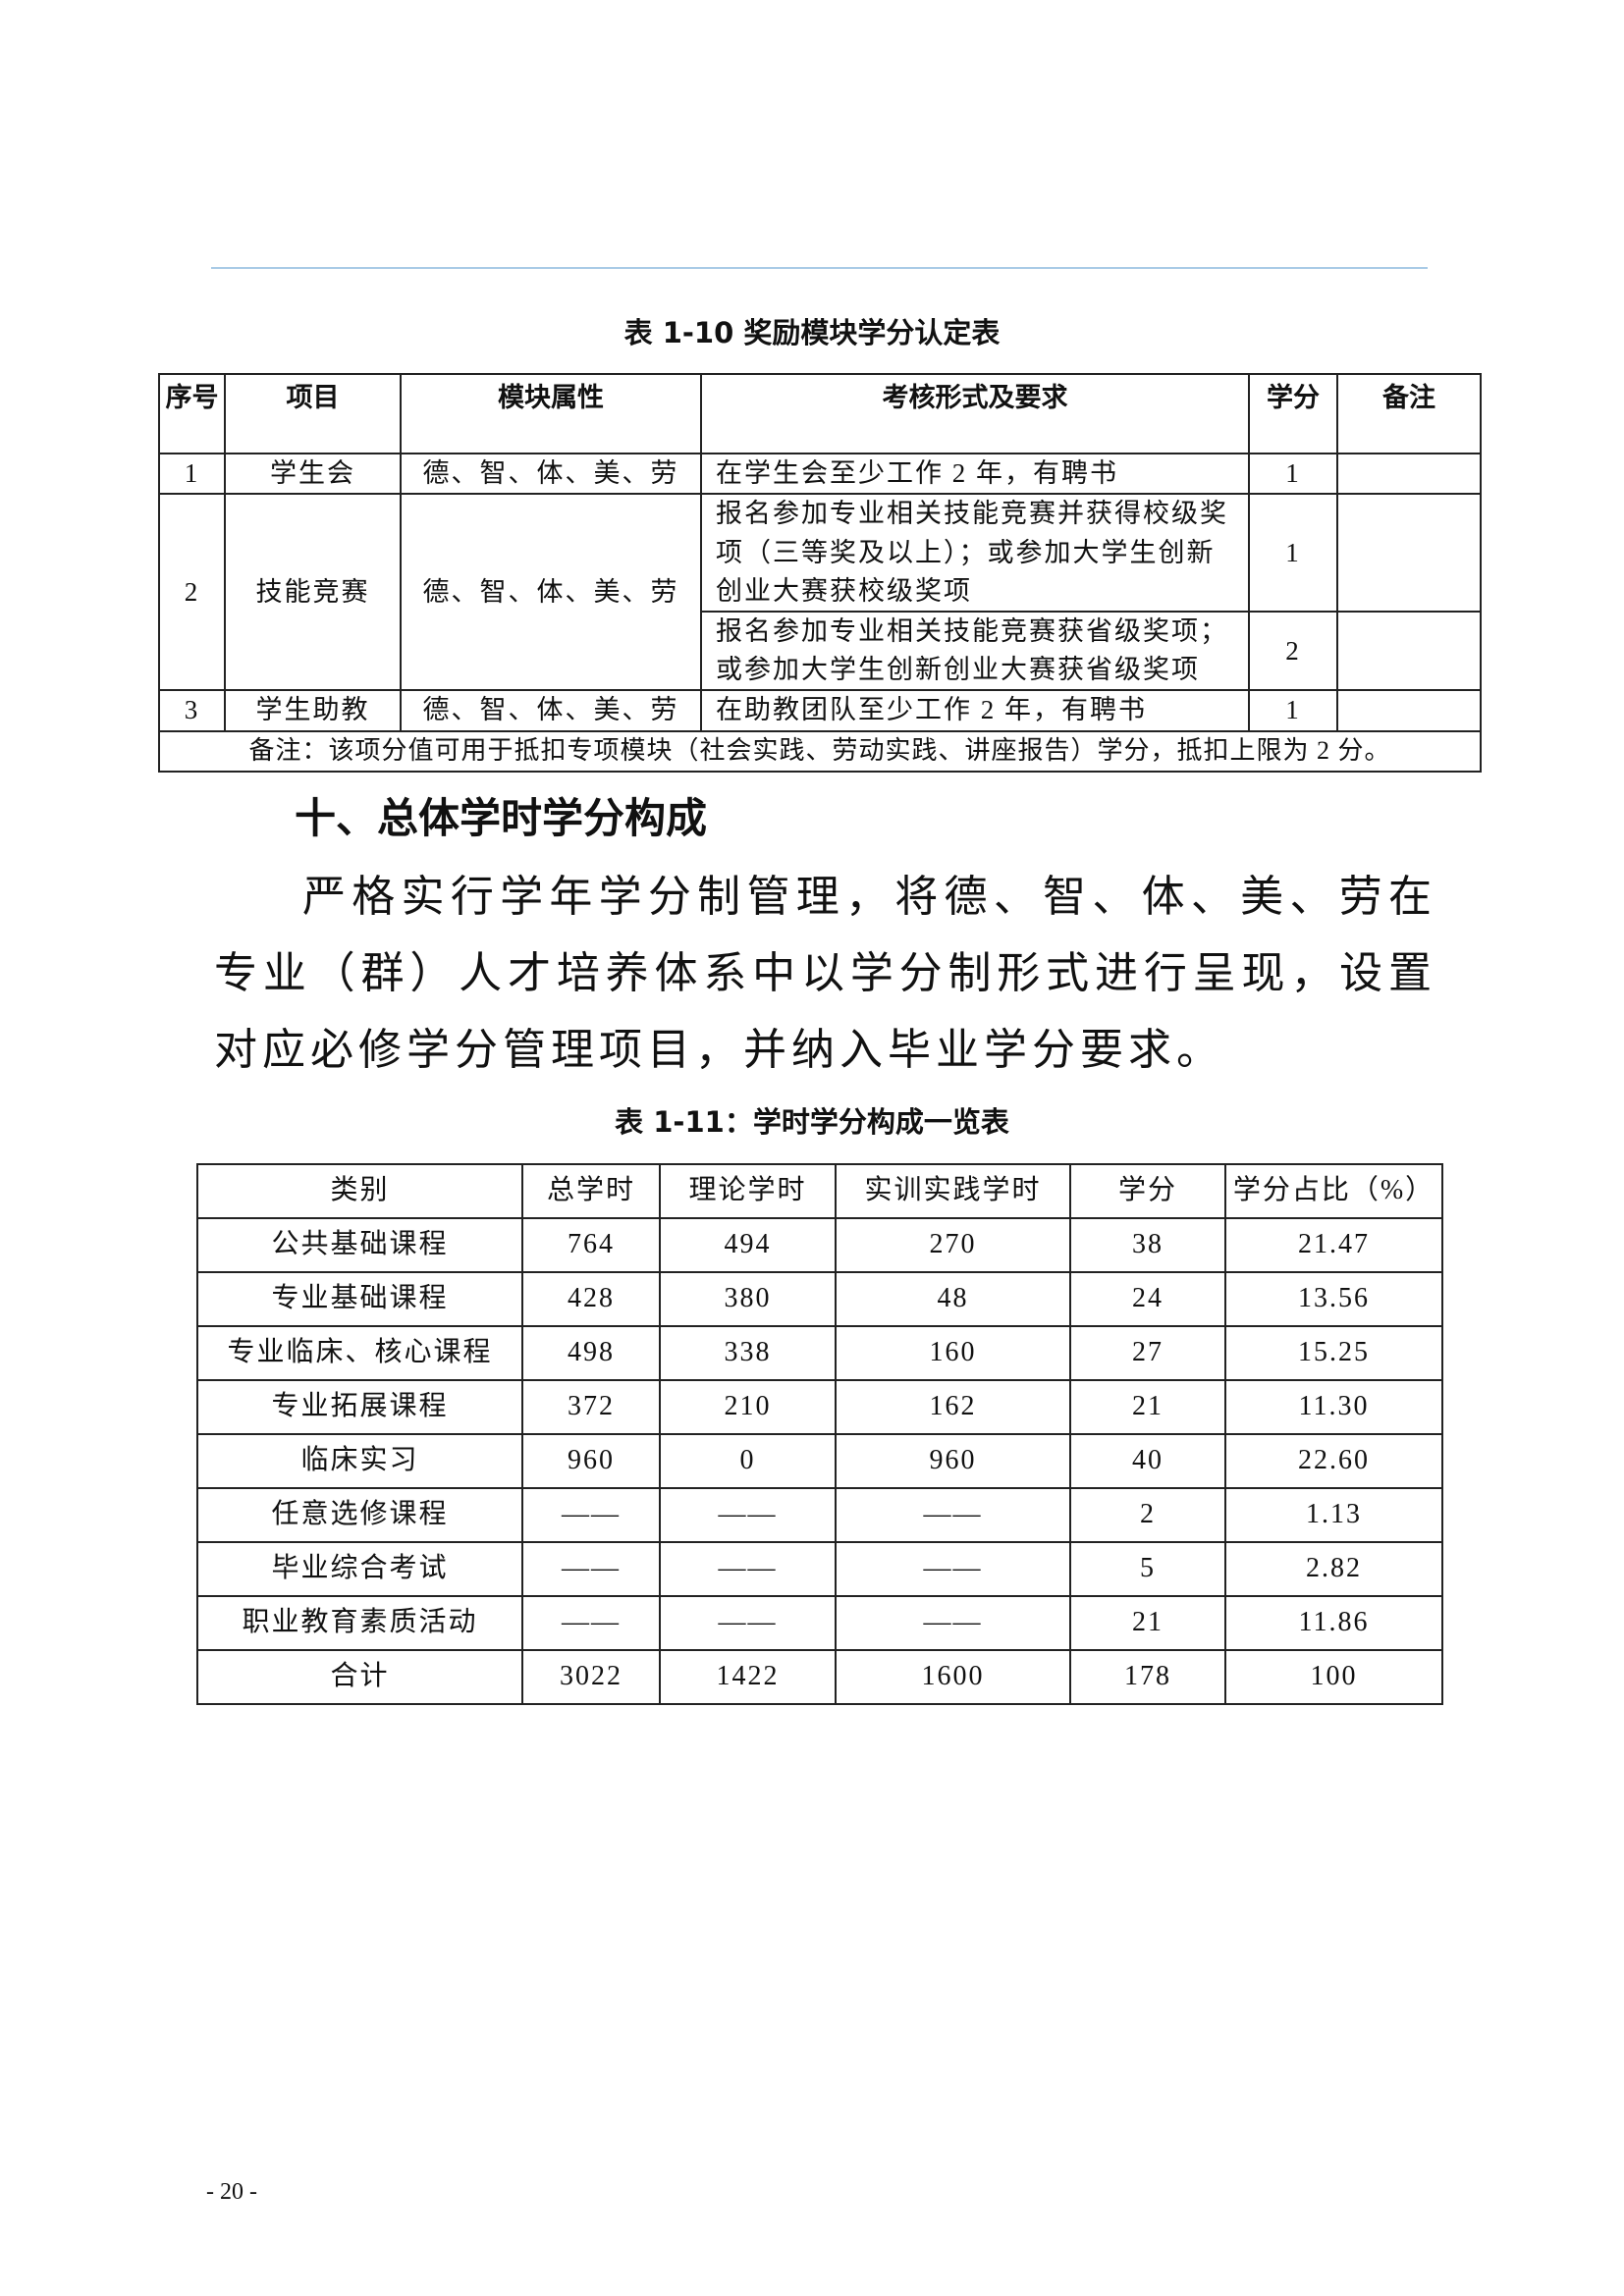 The image size is (1624, 2296). I want to click on table-row: 专业基础课程 428 380 48 24 13.56, so click(819, 1299).